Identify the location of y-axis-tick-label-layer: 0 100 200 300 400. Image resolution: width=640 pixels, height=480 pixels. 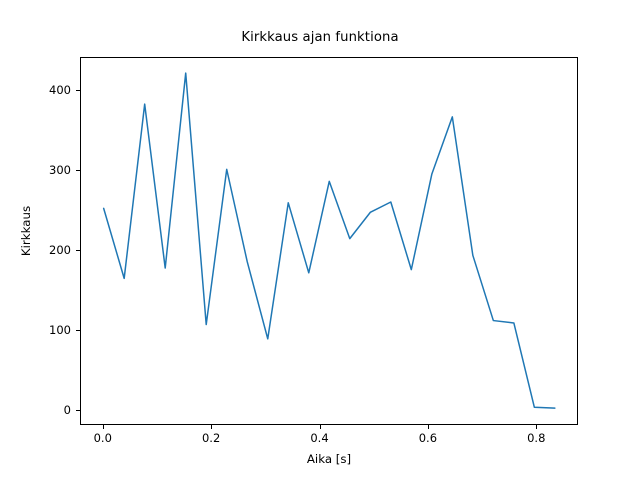
(35, 240).